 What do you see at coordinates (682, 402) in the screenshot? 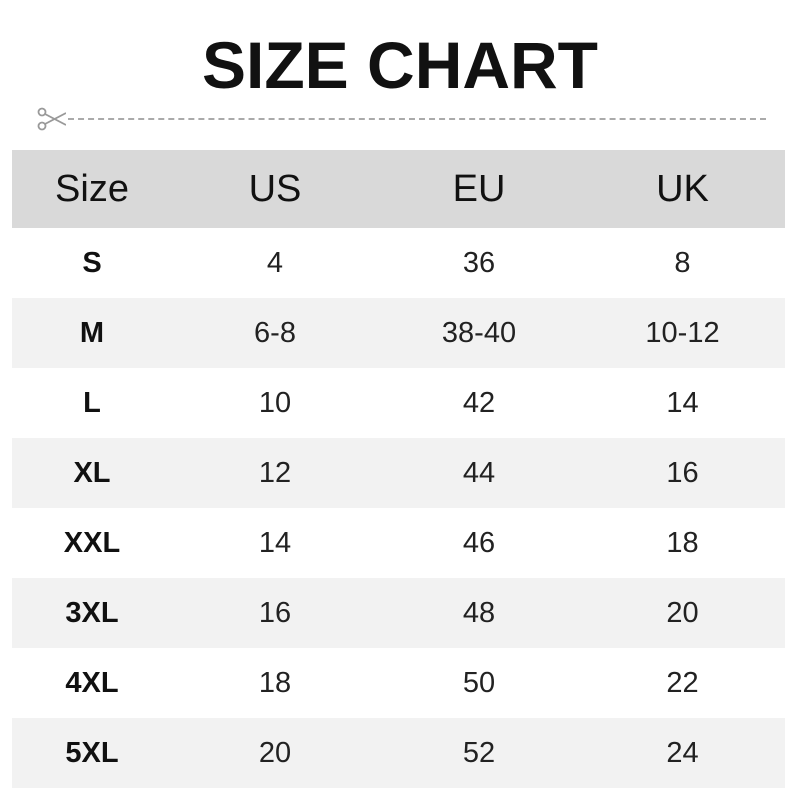
I see `cell-uk: 14` at bounding box center [682, 402].